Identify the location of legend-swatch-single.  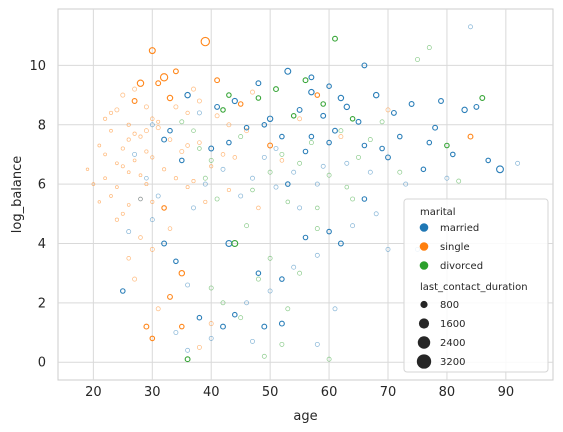
(424, 246).